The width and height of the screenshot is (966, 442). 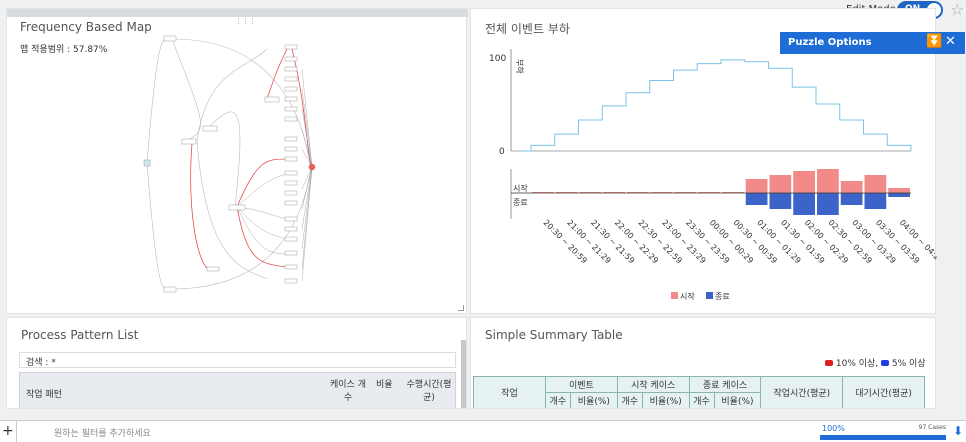 I want to click on coverage-text: 맵 적용범위 : 57.87%, so click(x=64, y=50).